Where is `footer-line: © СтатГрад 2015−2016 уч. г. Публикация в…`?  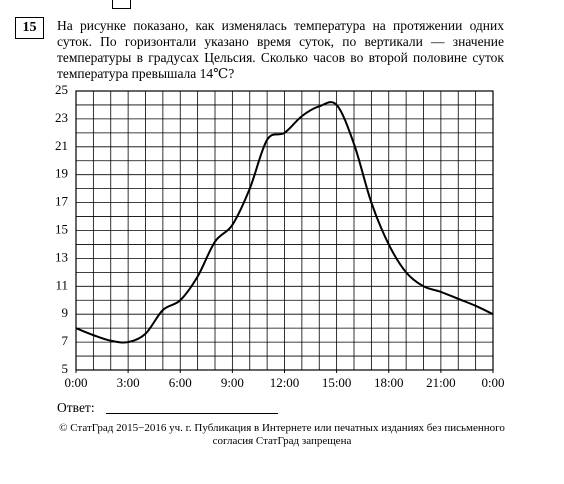 footer-line: © СтатГрад 2015−2016 уч. г. Публикация в… is located at coordinates (282, 428).